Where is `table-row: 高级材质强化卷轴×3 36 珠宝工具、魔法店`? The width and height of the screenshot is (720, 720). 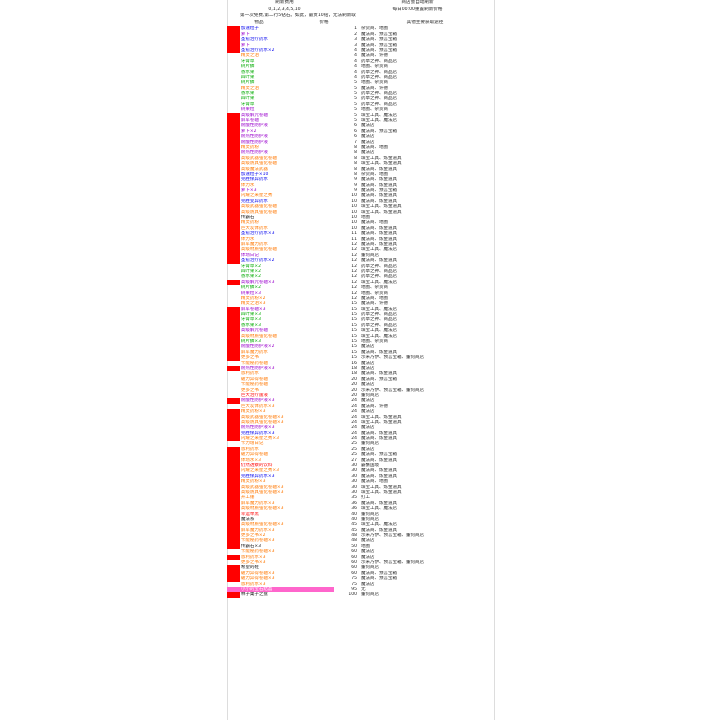 table-row: 高级材质强化卷轴×3 36 珠宝工具、魔法店 is located at coordinates (360, 509).